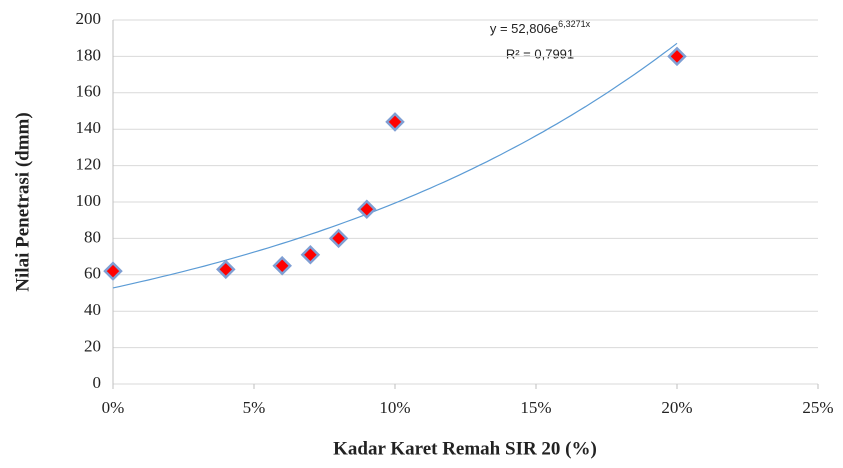 The width and height of the screenshot is (843, 468). What do you see at coordinates (97, 382) in the screenshot?
I see `y-tick-label: 0` at bounding box center [97, 382].